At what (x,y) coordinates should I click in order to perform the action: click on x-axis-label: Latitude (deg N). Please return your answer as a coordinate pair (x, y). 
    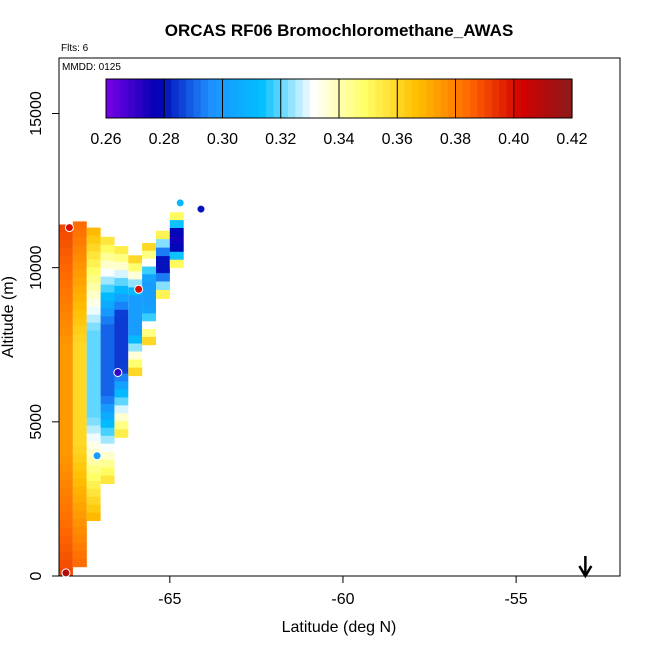
    Looking at the image, I should click on (339, 627).